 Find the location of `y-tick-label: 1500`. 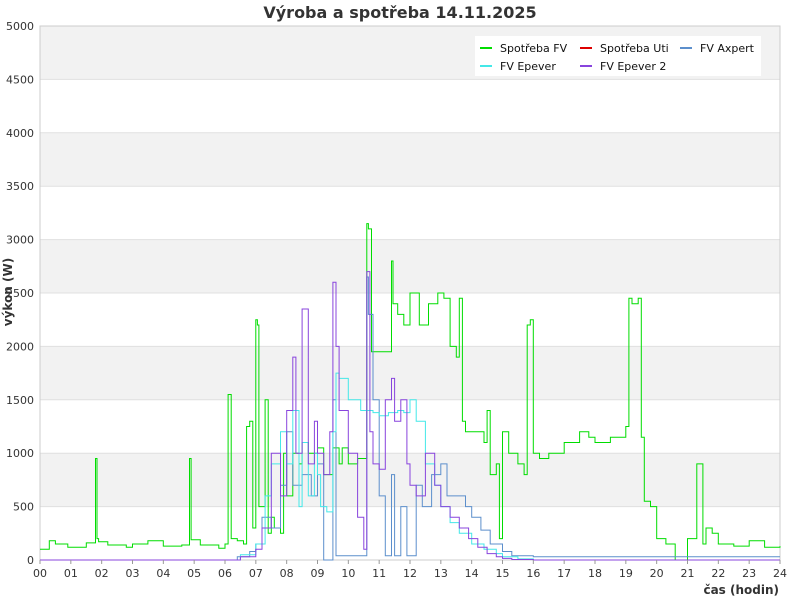

y-tick-label: 1500 is located at coordinates (20, 400).